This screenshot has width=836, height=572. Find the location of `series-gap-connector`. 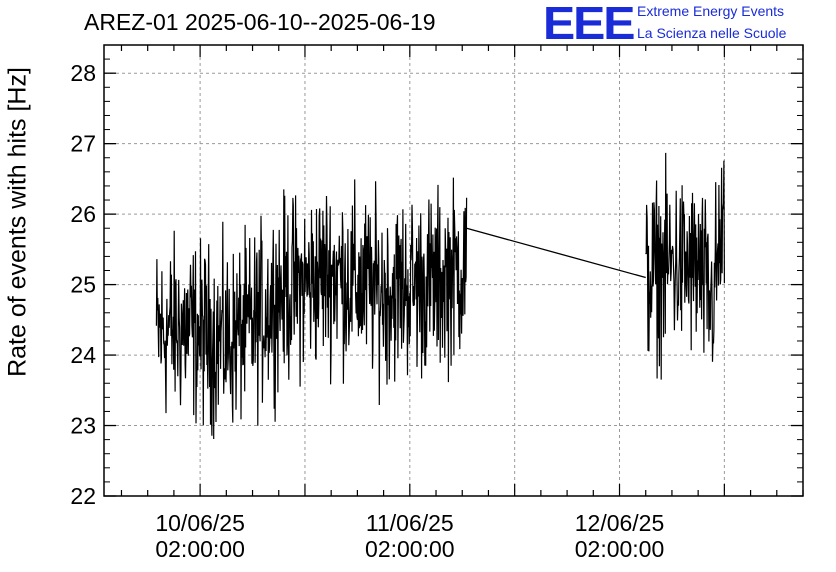

series-gap-connector is located at coordinates (556, 253).